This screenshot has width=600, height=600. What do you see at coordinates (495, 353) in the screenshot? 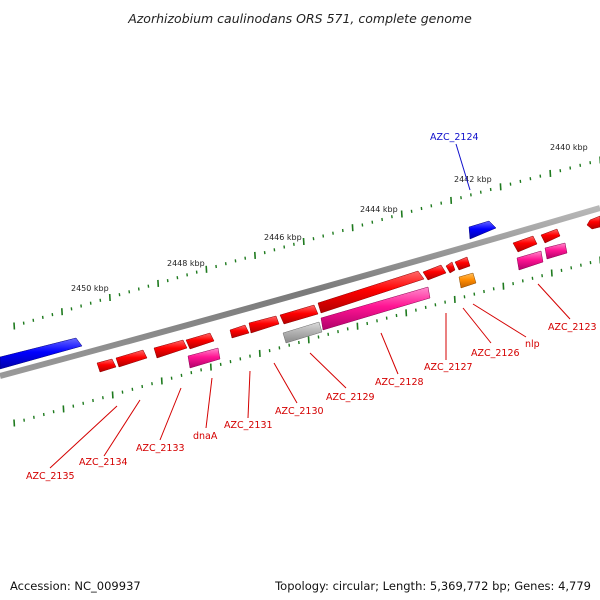
I see `gene-label-azc-2126: AZC_2126` at bounding box center [495, 353].